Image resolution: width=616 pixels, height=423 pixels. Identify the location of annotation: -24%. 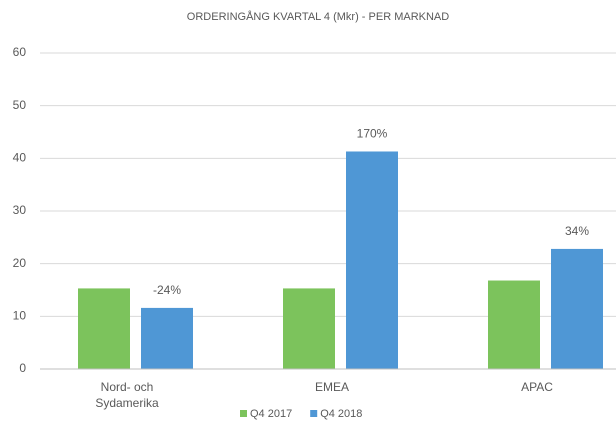
(167, 290).